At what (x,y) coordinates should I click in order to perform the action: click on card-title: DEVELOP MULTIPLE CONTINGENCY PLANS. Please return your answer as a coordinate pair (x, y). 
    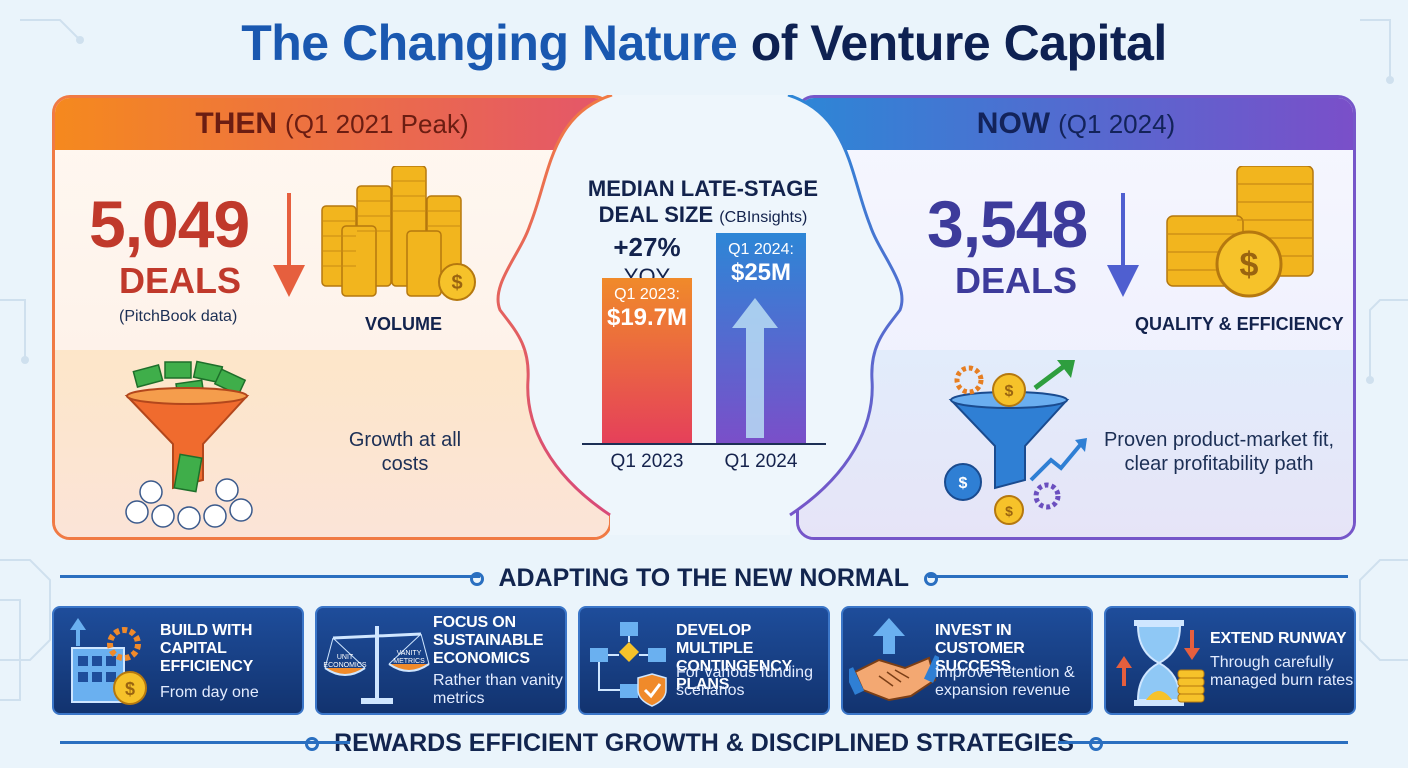
    Looking at the image, I should click on (734, 657).